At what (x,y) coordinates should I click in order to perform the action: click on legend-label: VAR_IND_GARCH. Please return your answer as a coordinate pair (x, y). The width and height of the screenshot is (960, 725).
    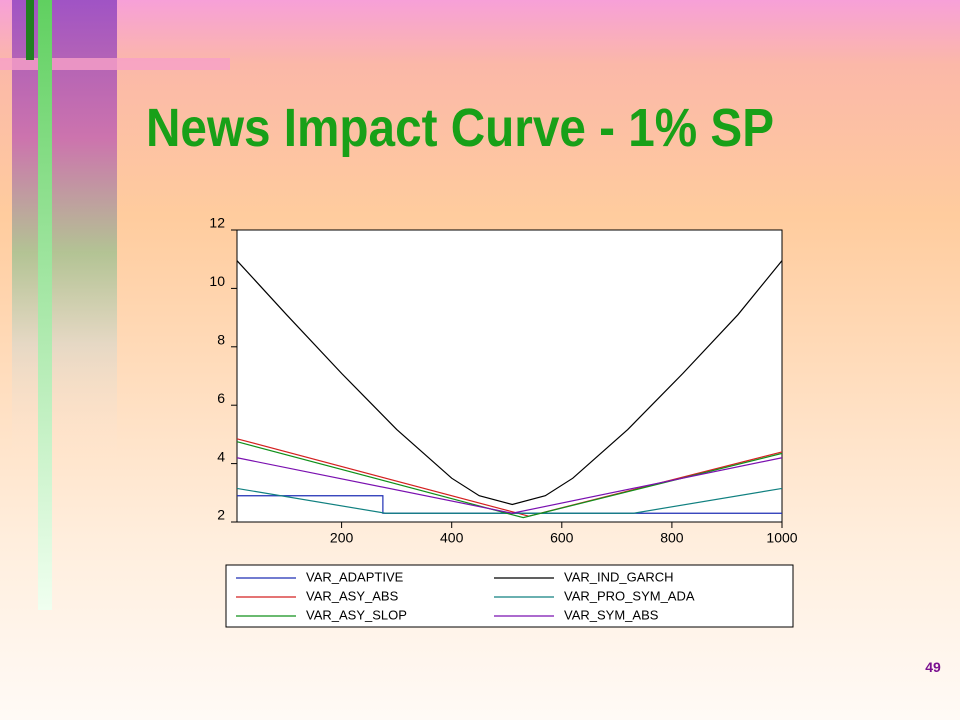
    Looking at the image, I should click on (619, 576).